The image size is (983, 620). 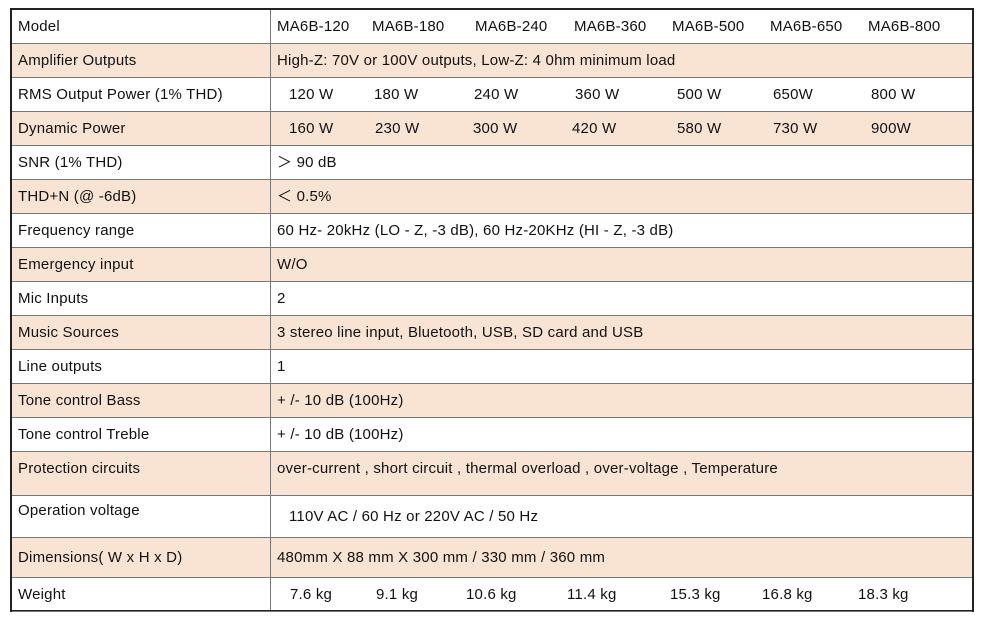 What do you see at coordinates (414, 516) in the screenshot?
I see `row-value: 110V AC / 60 Hz or 220V AC / 50 Hz` at bounding box center [414, 516].